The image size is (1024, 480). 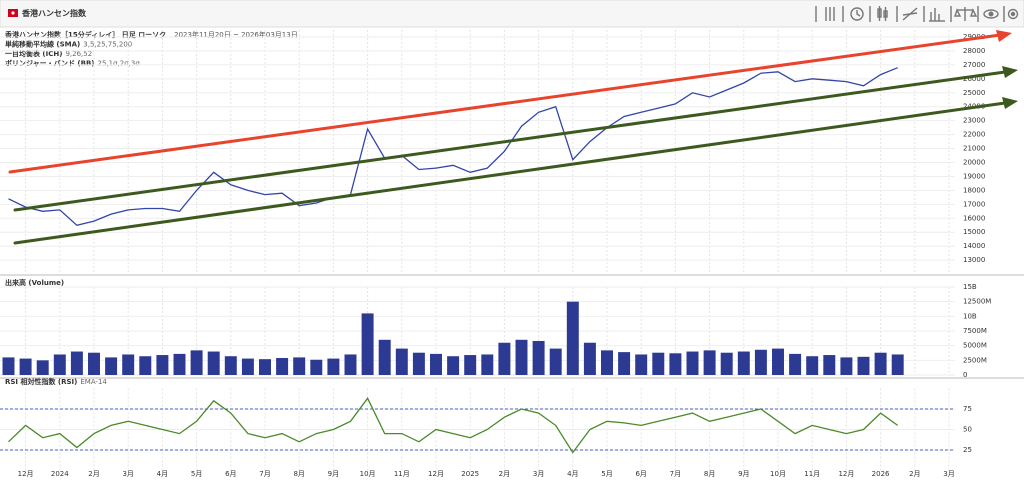 I want to click on indicator-label: 一目均衡表 (ICH) 9,26,52, so click(x=48, y=53).